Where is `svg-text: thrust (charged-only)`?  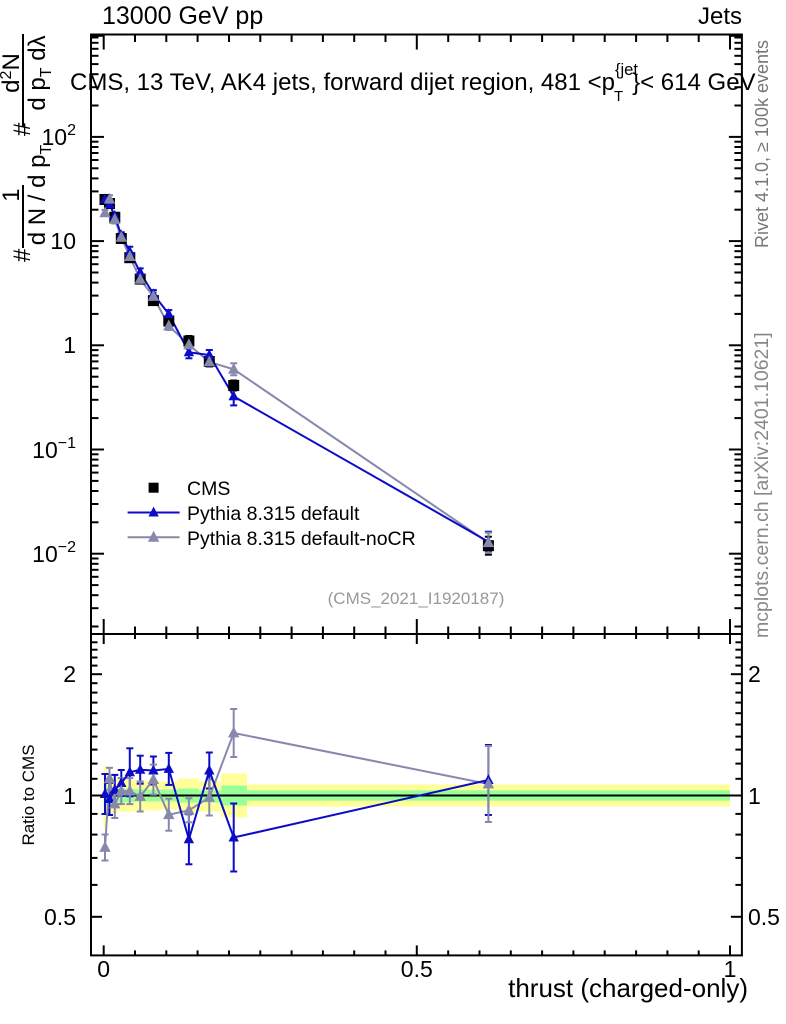 svg-text: thrust (charged-only) is located at coordinates (628, 988).